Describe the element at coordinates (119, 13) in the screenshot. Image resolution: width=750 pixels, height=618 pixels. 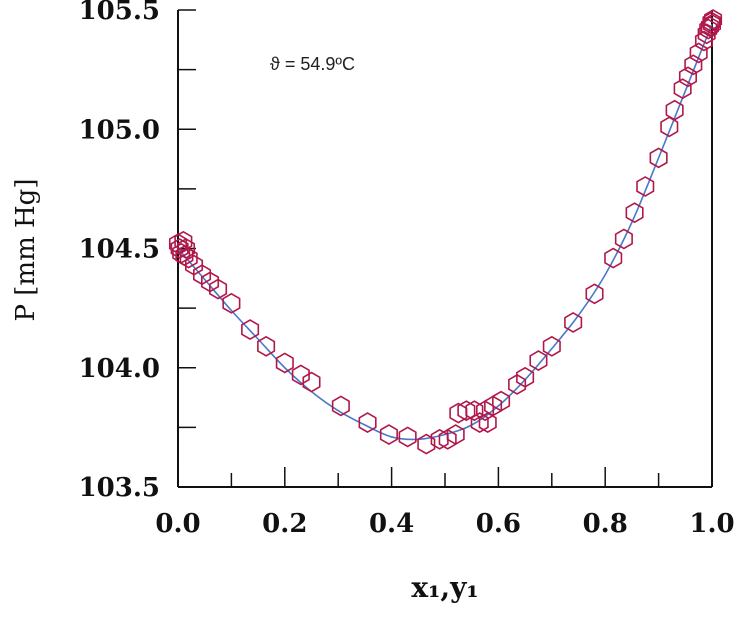
I see `y-tick-label: 105.5` at that location.